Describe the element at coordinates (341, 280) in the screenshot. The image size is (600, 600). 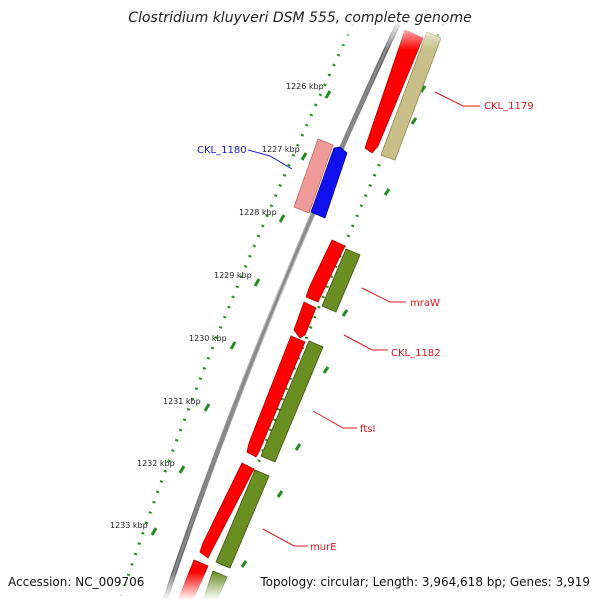
I see `gene-mraw` at that location.